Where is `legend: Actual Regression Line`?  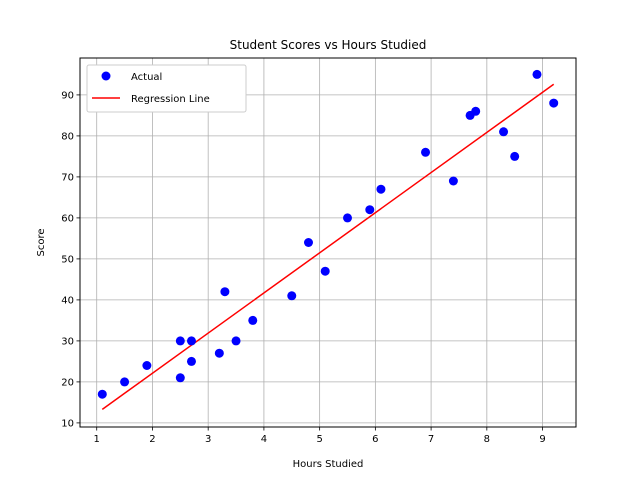 legend: Actual Regression Line is located at coordinates (166, 88).